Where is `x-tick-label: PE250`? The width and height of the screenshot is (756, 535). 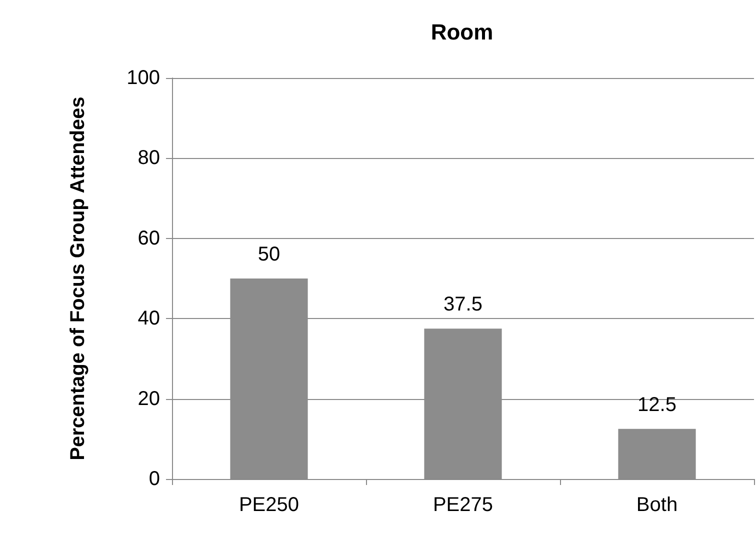
x-tick-label: PE250 is located at coordinates (269, 505).